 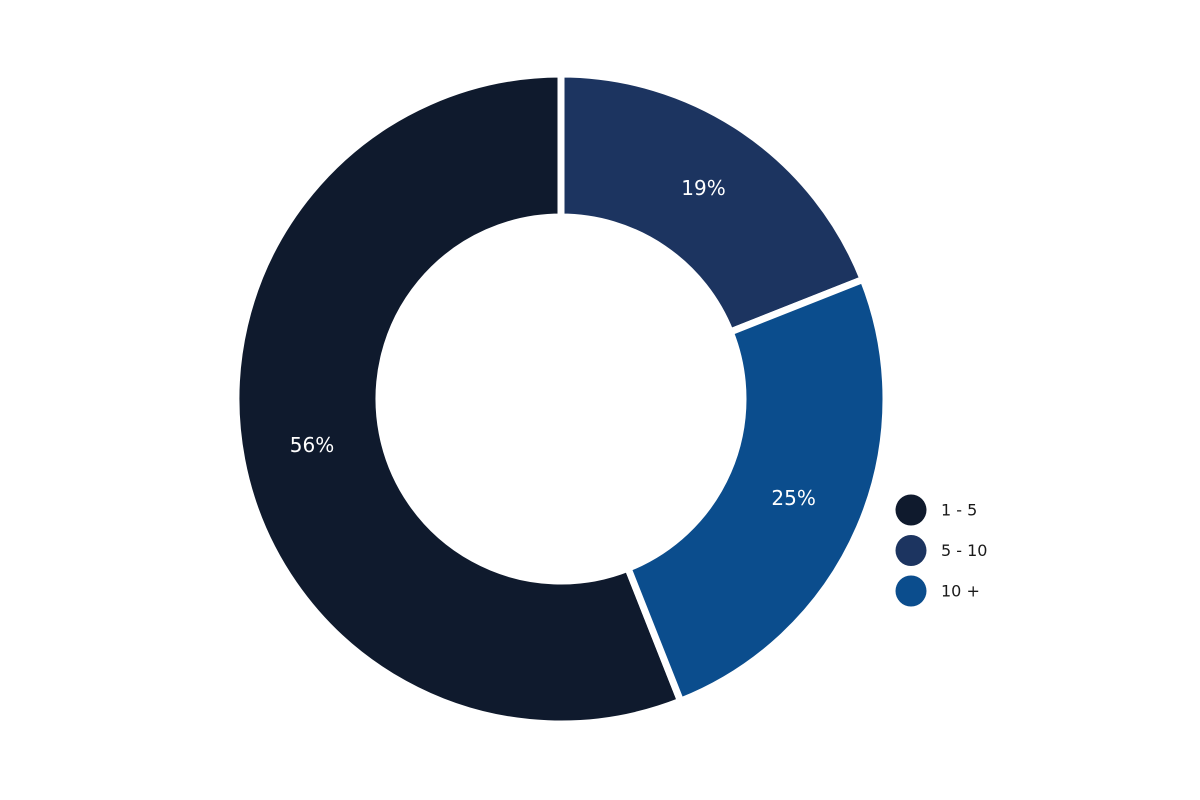 What do you see at coordinates (964, 550) in the screenshot?
I see `legend-label: 5 - 10` at bounding box center [964, 550].